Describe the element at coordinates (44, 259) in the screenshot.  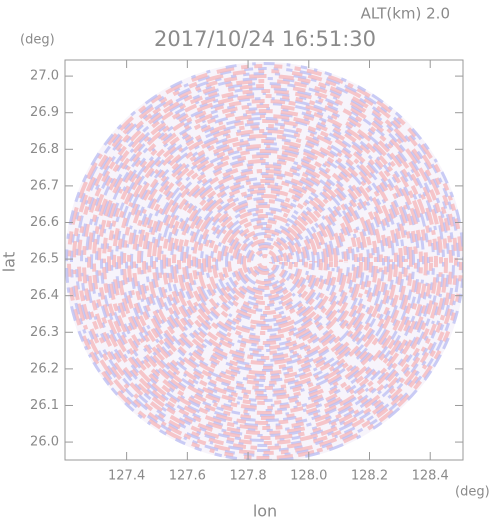
I see `y-tick-label: 26.5` at that location.